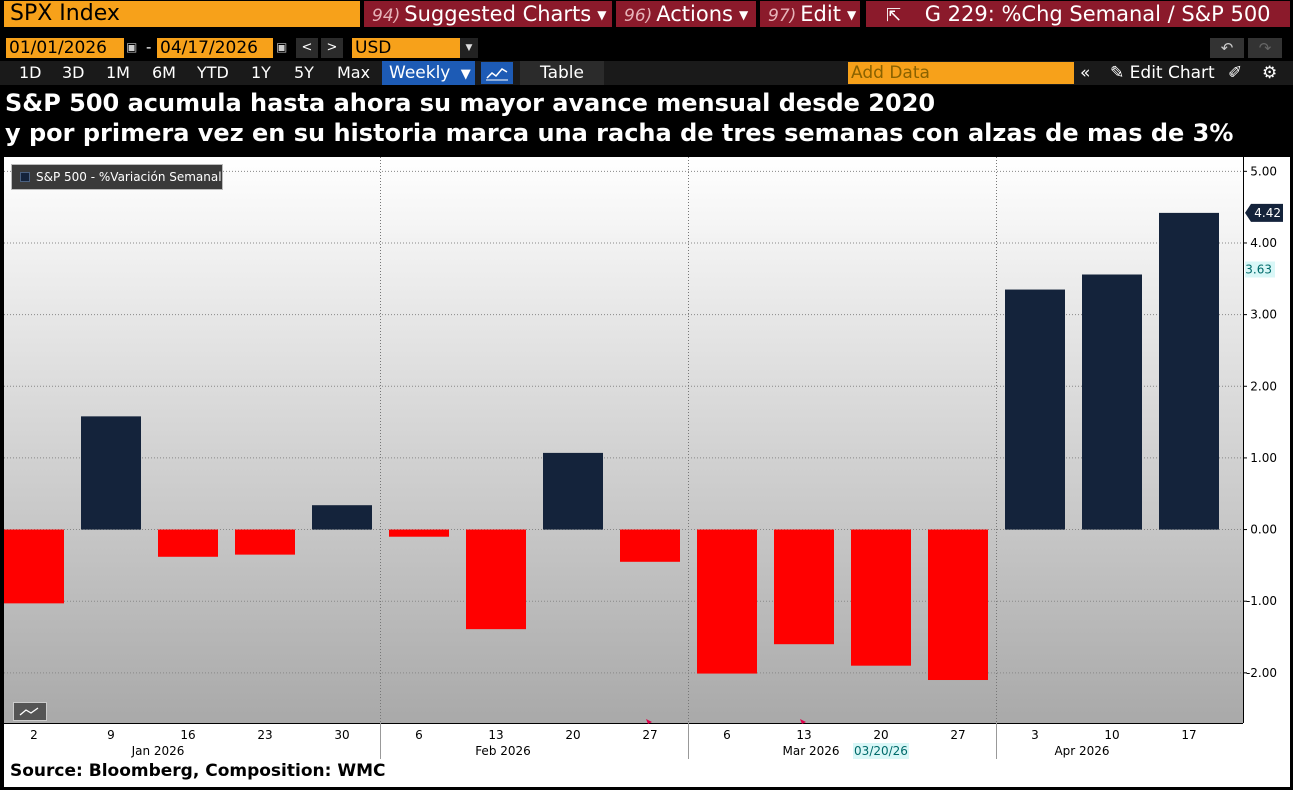 This screenshot has width=1293, height=790. I want to click on y-tick-label: -2.00, so click(1261, 673).